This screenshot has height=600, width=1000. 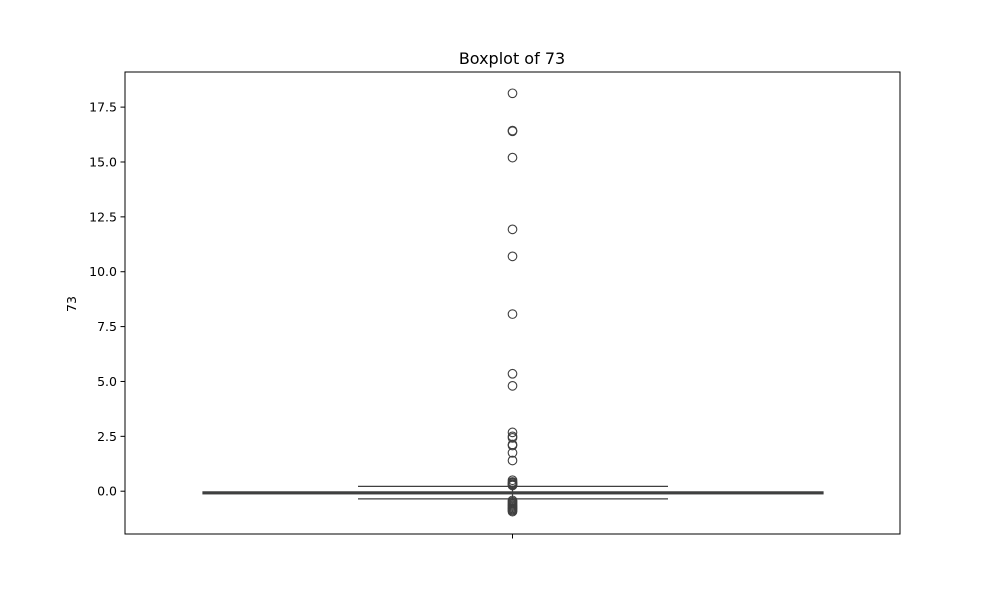 What do you see at coordinates (107, 326) in the screenshot?
I see `y-tick-label: 7.5` at bounding box center [107, 326].